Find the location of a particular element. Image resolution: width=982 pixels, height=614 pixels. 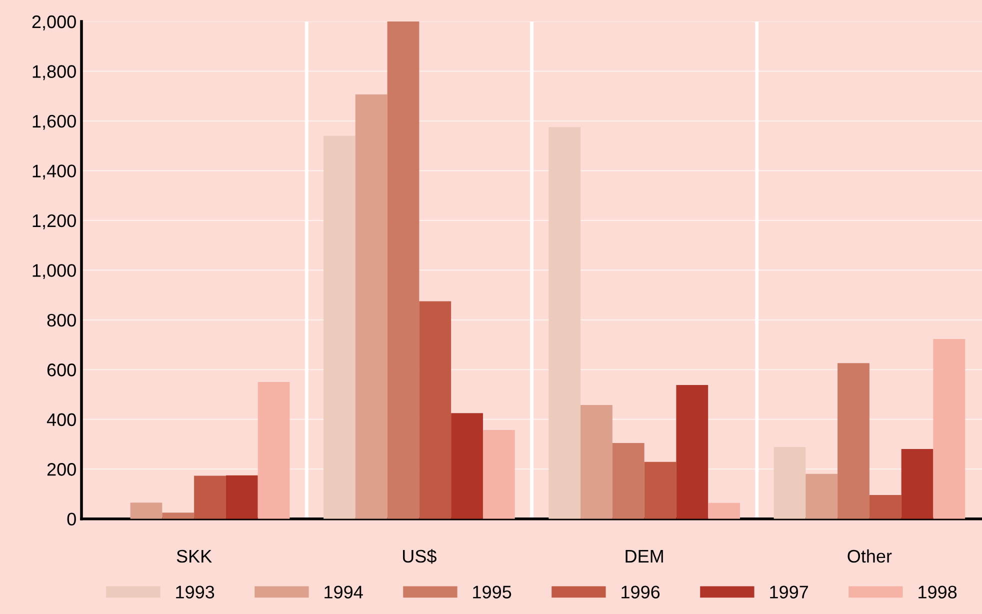

y-tick-label: 1,600 is located at coordinates (54, 122).